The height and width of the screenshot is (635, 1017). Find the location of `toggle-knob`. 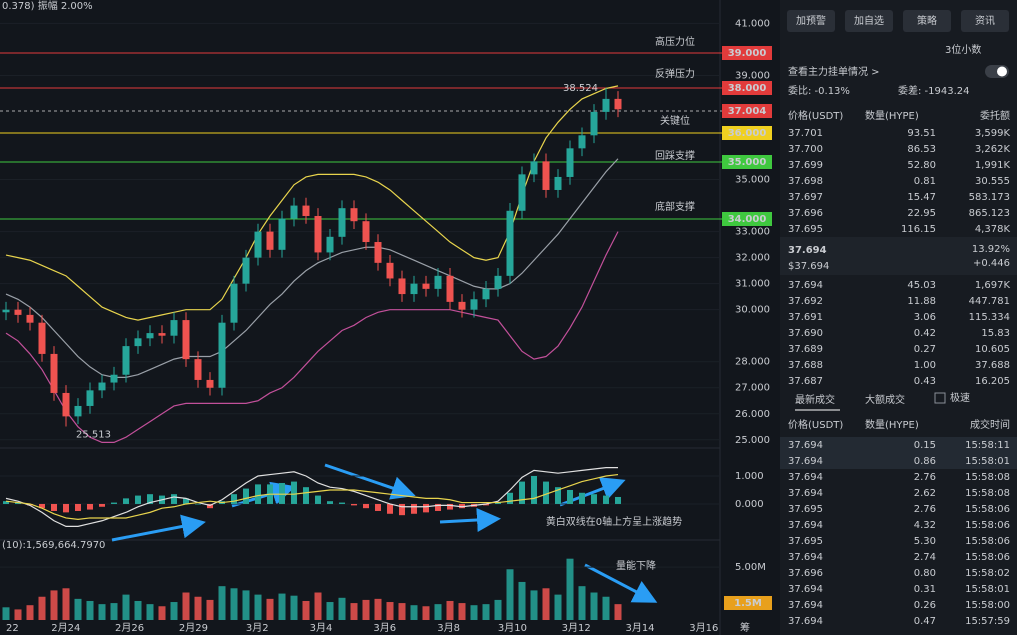

toggle-knob is located at coordinates (1002, 71).